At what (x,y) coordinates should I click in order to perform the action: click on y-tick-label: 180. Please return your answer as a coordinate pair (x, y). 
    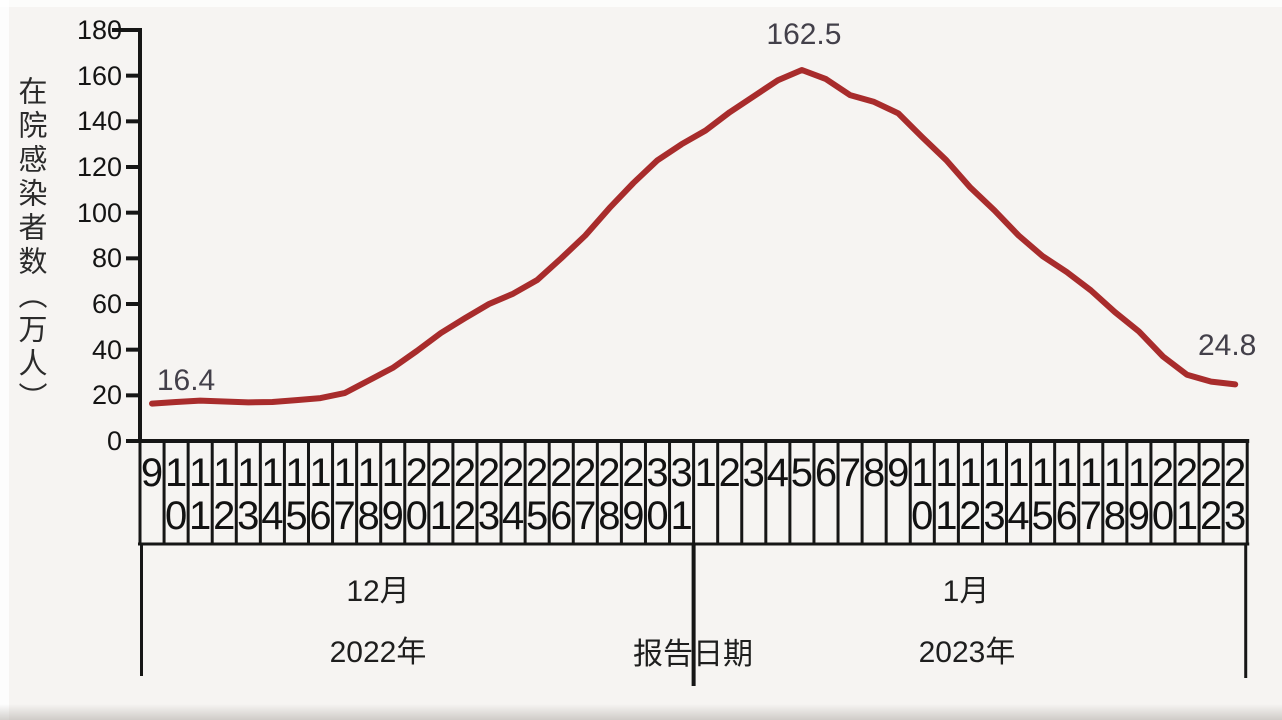
    Looking at the image, I should click on (99, 30).